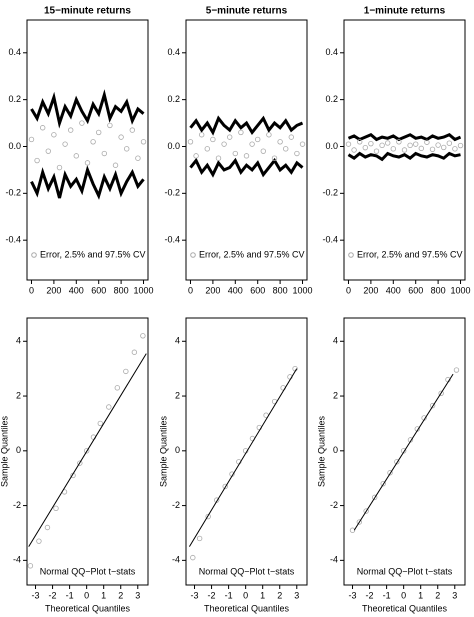  What do you see at coordinates (34, 255) in the screenshot?
I see `legend-marker` at bounding box center [34, 255].